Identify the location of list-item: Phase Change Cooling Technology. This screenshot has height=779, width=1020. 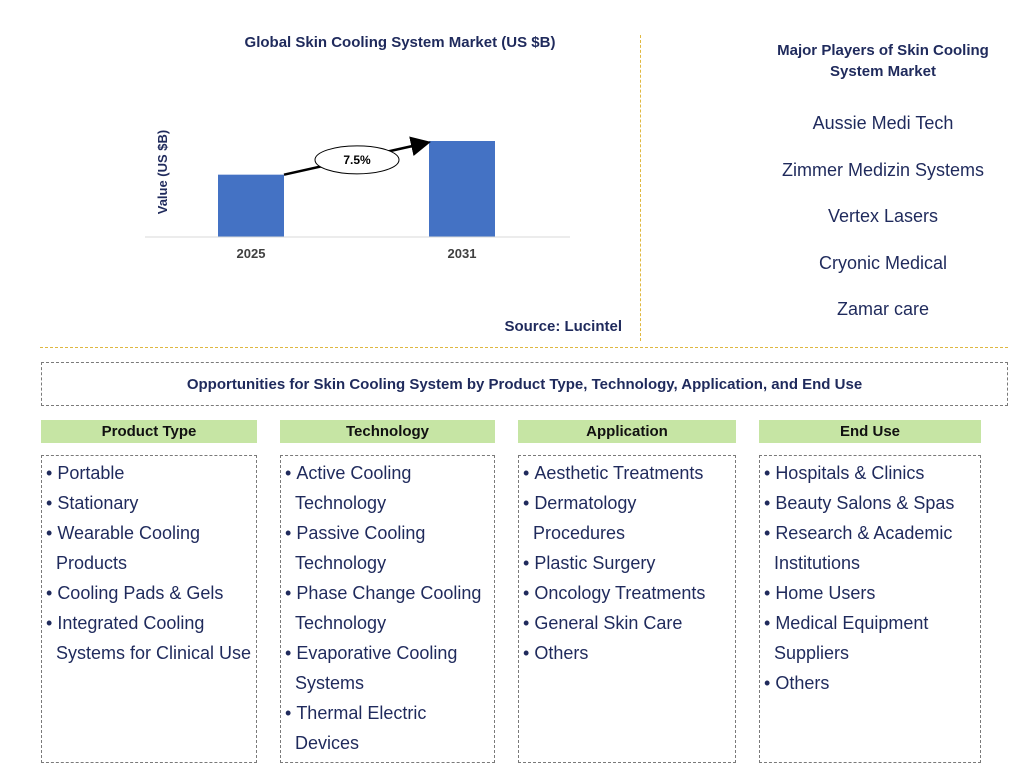
(387, 608).